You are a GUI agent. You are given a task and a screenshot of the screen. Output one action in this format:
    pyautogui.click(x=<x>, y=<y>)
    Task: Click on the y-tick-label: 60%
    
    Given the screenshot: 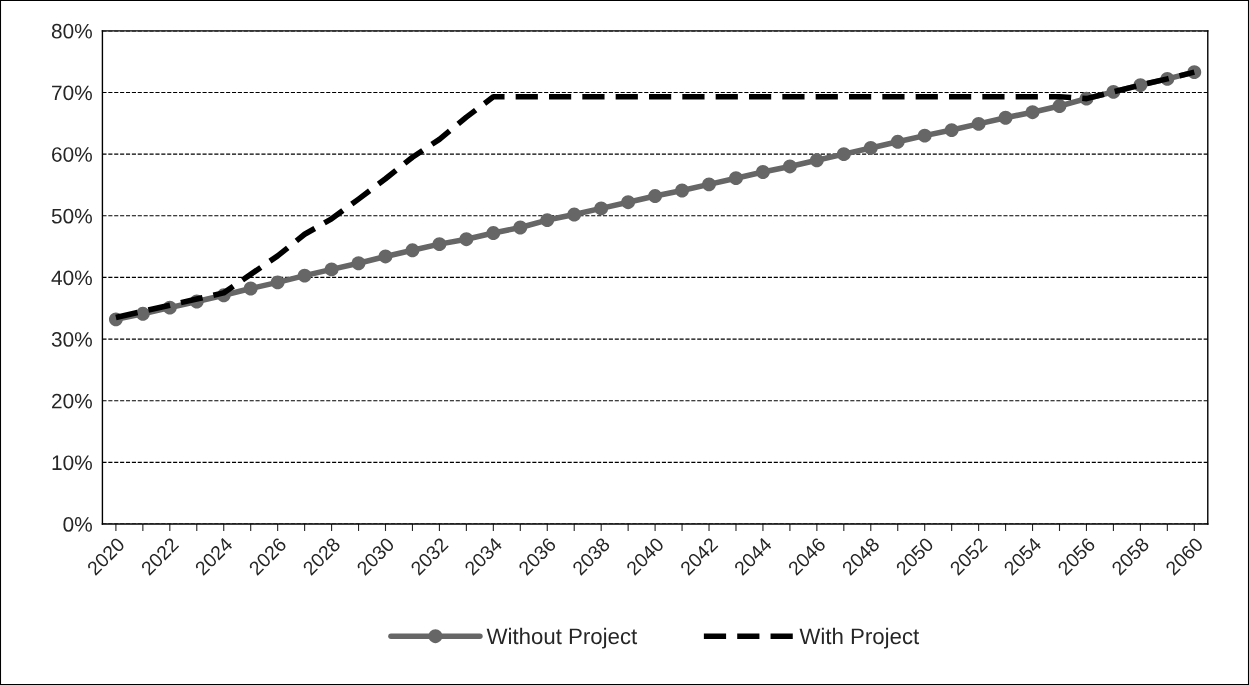 What is the action you would take?
    pyautogui.click(x=72, y=154)
    